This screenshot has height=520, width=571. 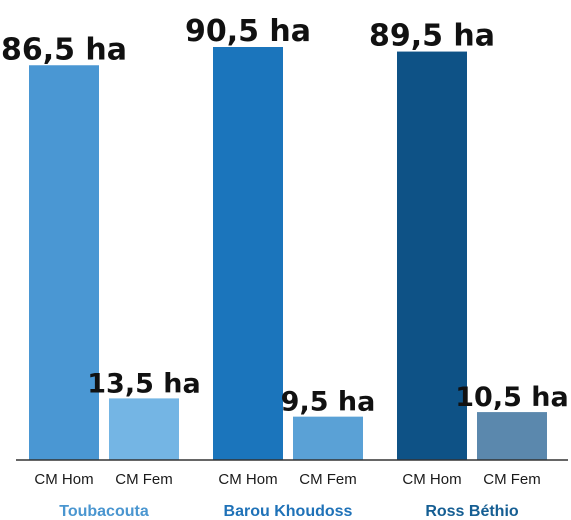 I want to click on data-label: 89,5 ha, so click(x=432, y=36).